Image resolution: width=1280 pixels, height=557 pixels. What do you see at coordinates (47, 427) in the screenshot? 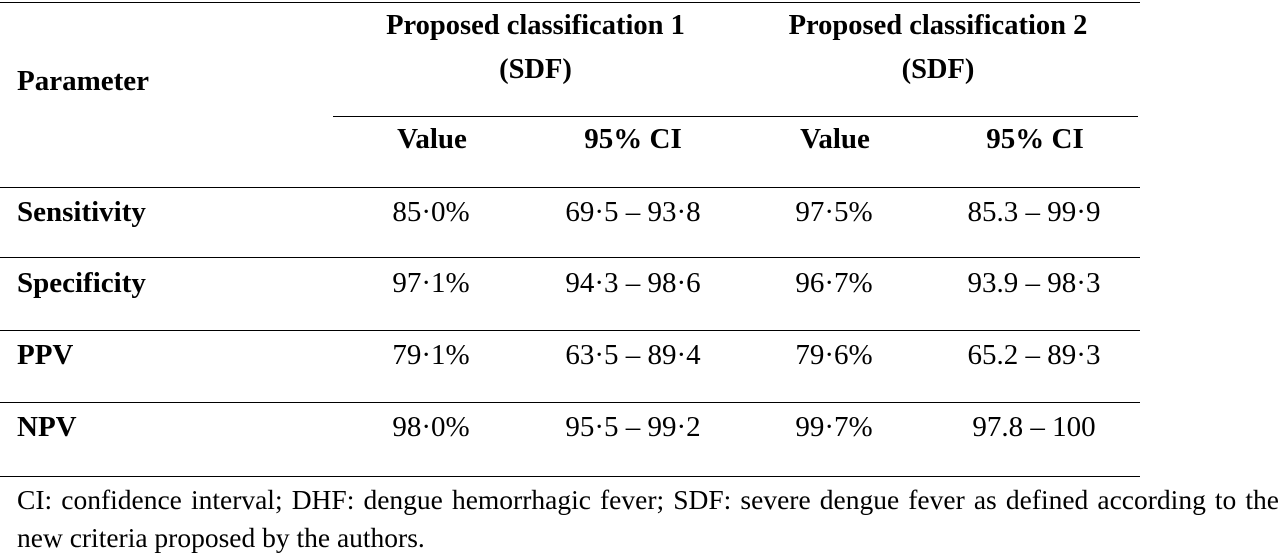
I see `row-parameter: NPV` at bounding box center [47, 427].